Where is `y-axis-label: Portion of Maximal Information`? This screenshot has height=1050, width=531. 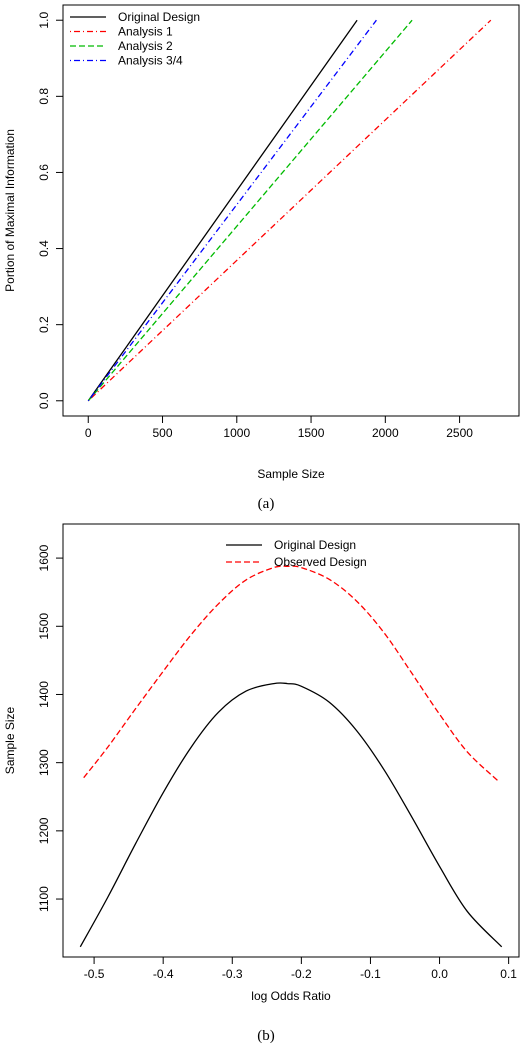
y-axis-label: Portion of Maximal Information is located at coordinates (10, 210).